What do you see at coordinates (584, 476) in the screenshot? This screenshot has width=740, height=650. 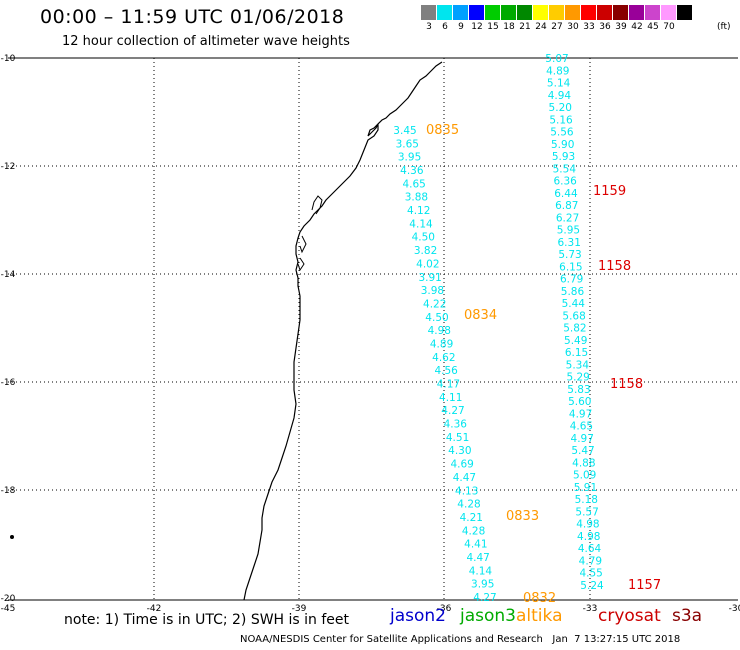 I see `swh-value: 5.09` at bounding box center [584, 476].